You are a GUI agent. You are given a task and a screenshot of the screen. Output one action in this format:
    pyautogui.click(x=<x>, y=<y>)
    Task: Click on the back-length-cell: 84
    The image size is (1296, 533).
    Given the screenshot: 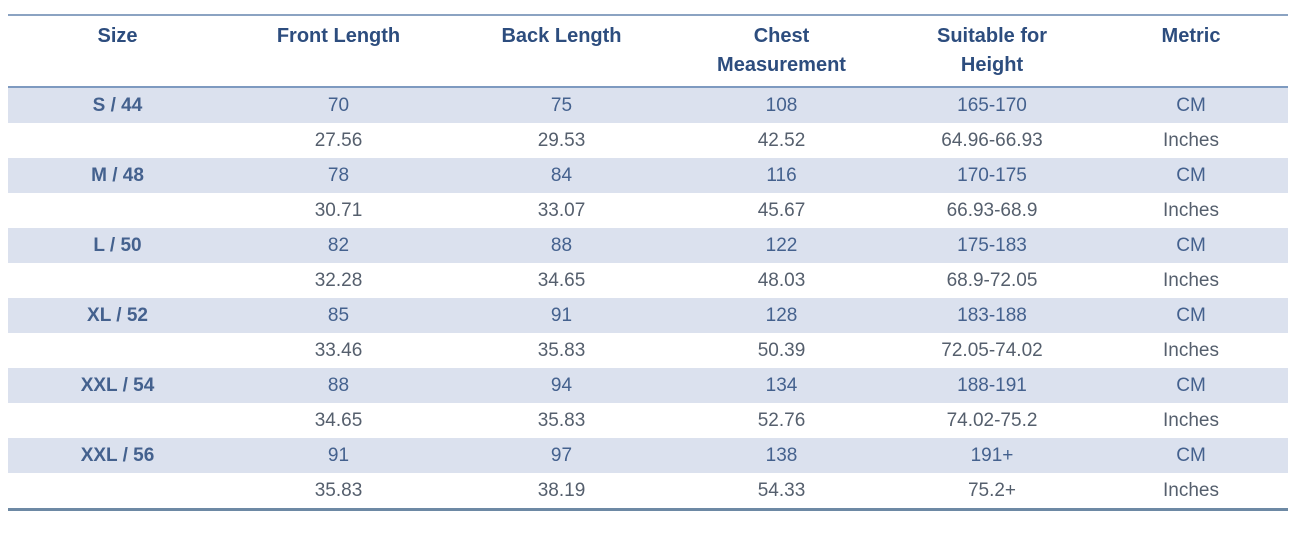 What is the action you would take?
    pyautogui.click(x=561, y=175)
    